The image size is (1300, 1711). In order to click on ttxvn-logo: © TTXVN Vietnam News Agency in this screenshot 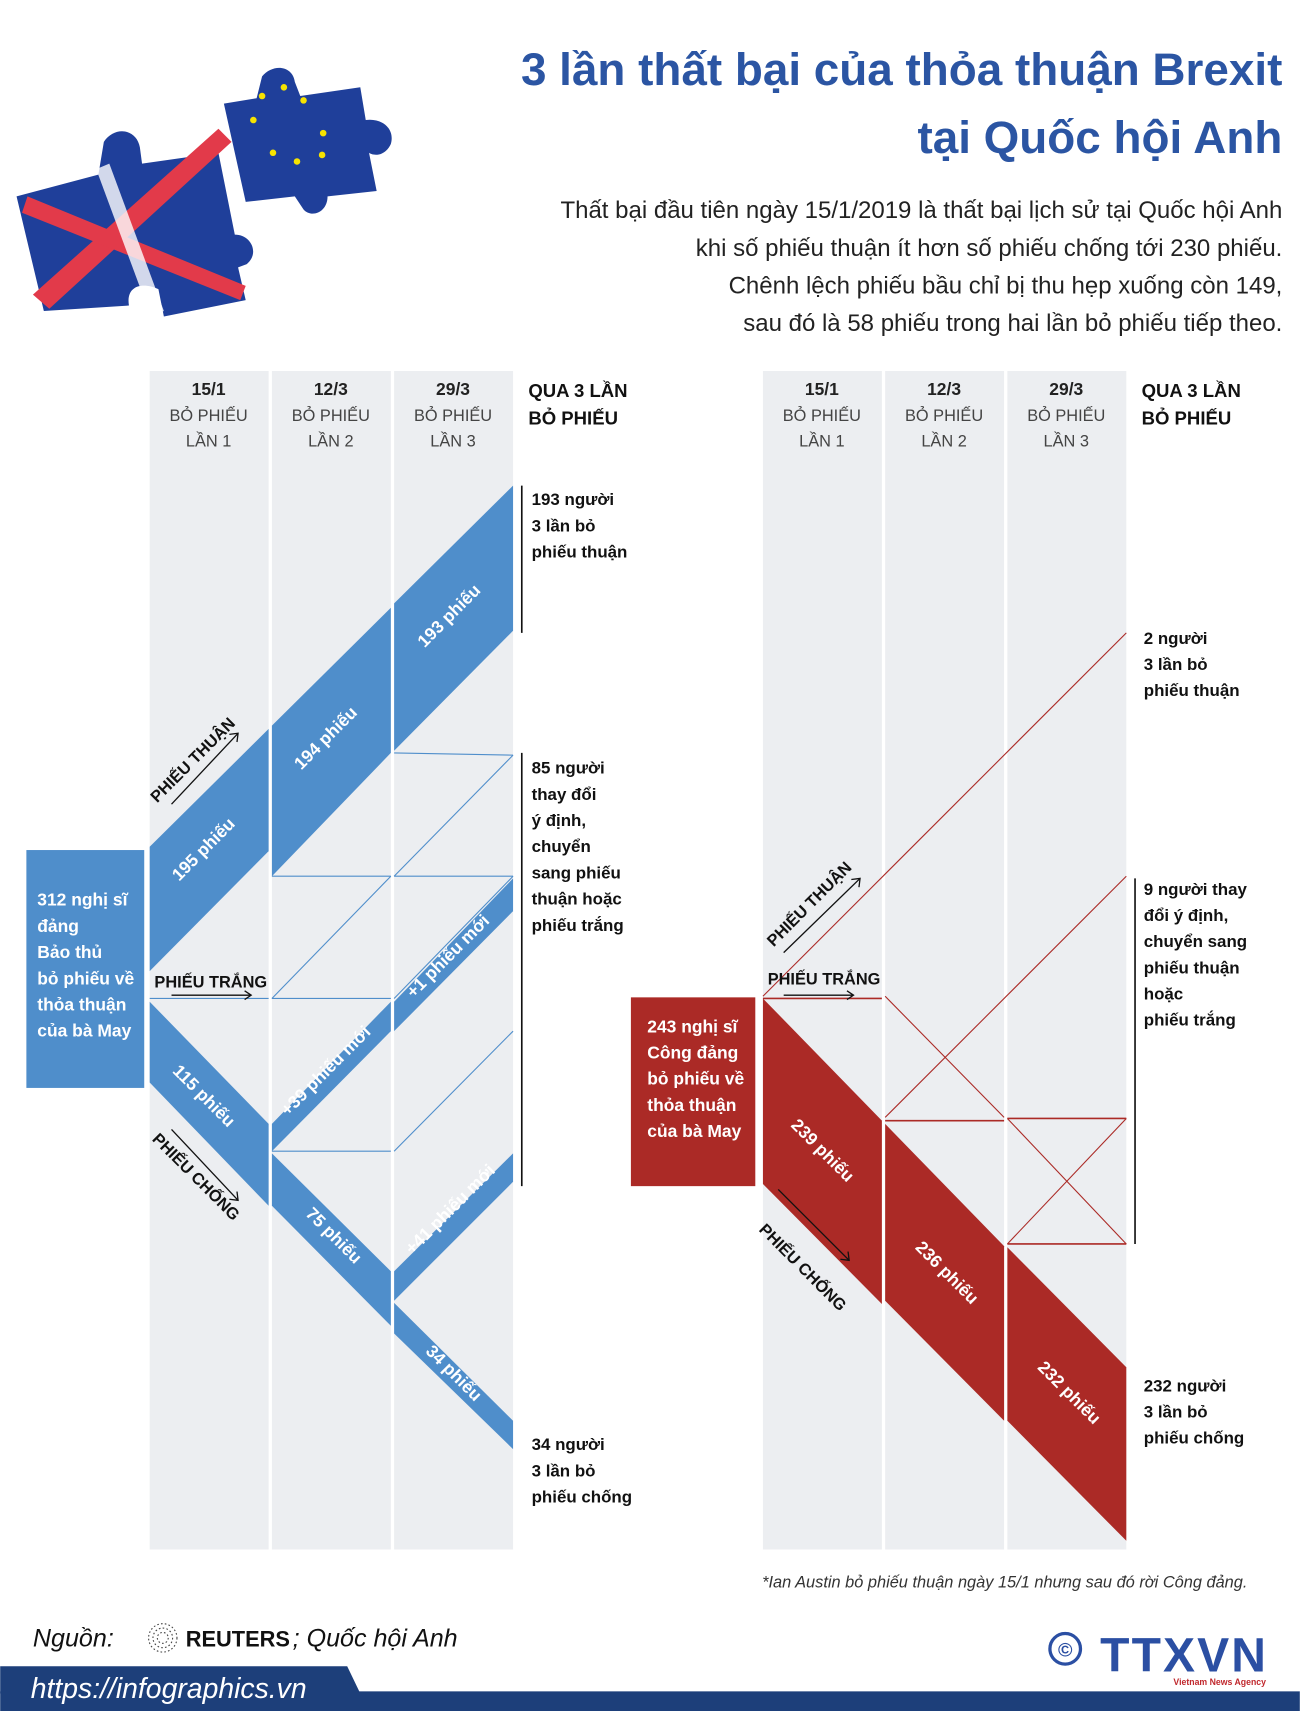, I will do `click(1157, 1658)`.